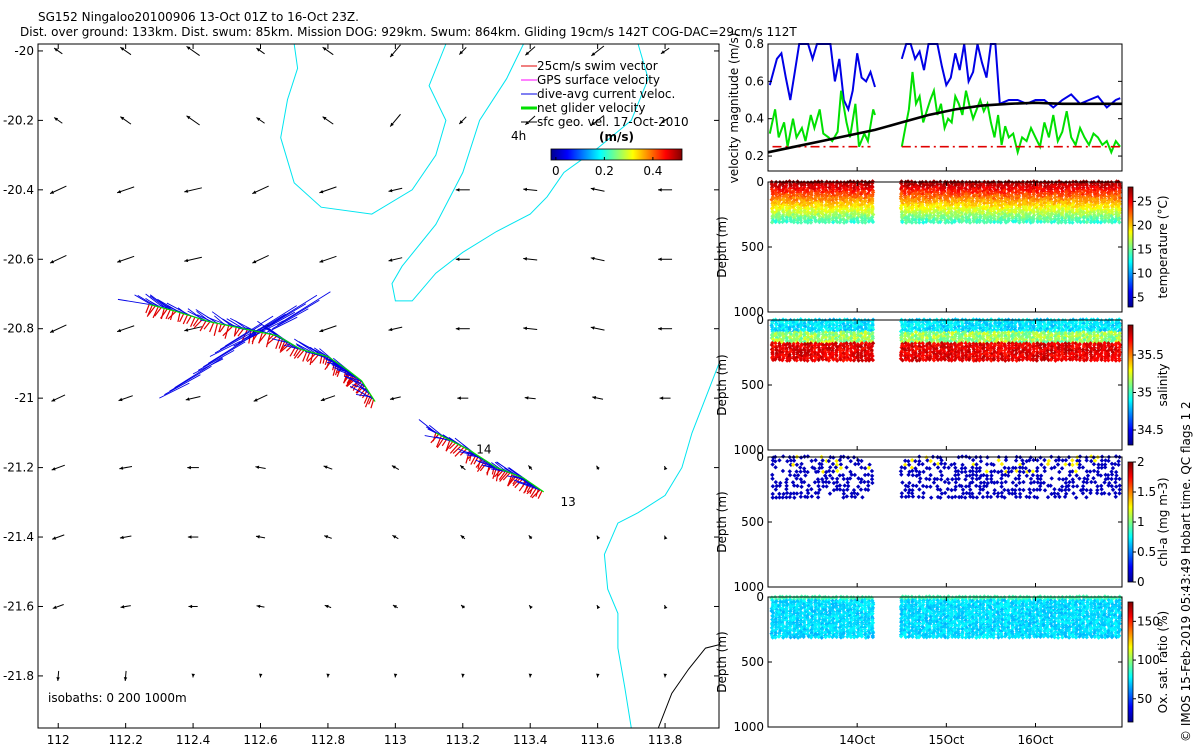 Image resolution: width=1200 pixels, height=750 pixels. I want to click on profile-colorbar-label: salinity, so click(1163, 384).